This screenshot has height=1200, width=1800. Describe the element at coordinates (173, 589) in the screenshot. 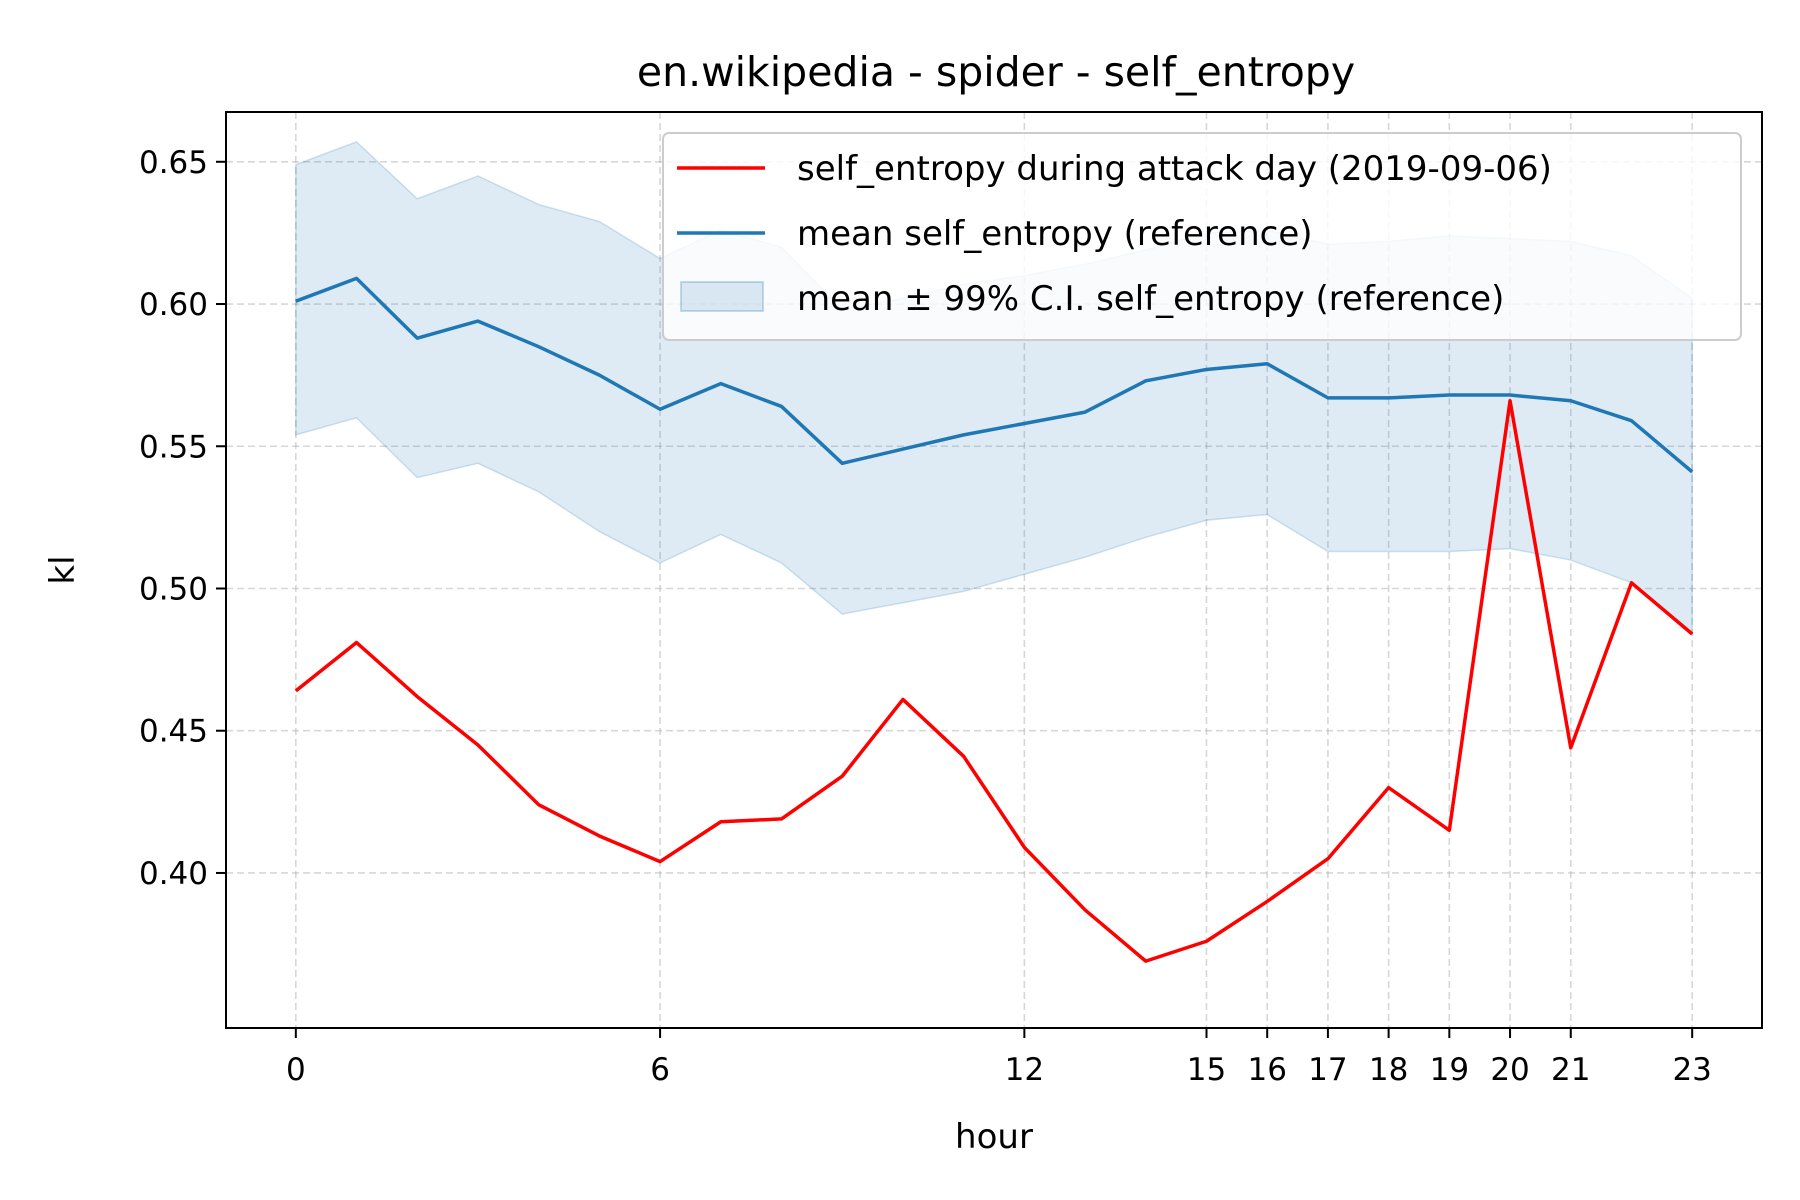

I see `y-tick-label-0.5: 0.50` at that location.